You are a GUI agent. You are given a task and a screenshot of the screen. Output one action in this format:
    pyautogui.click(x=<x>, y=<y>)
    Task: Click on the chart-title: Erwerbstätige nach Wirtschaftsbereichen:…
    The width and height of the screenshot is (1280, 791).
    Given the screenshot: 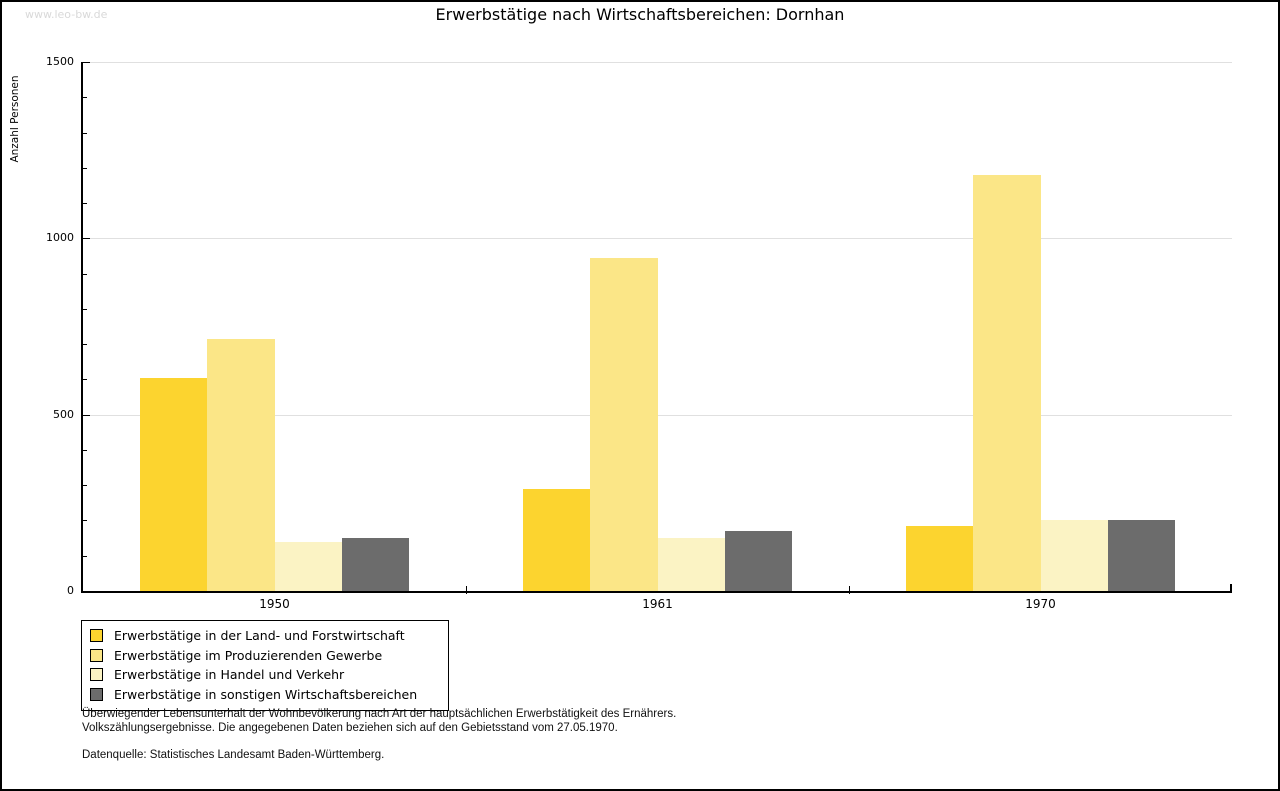 What is the action you would take?
    pyautogui.click(x=640, y=14)
    